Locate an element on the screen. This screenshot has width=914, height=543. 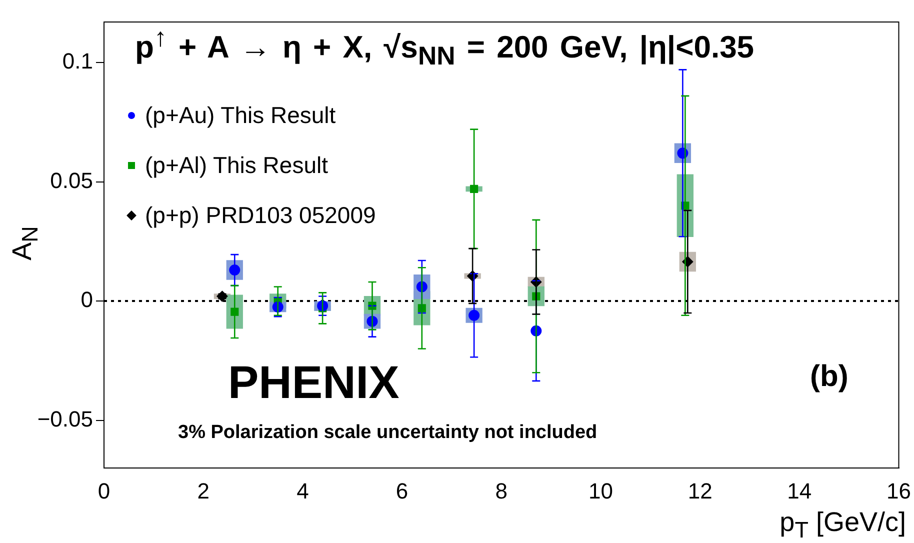
y-tick-label: 0.05 is located at coordinates (71, 180).